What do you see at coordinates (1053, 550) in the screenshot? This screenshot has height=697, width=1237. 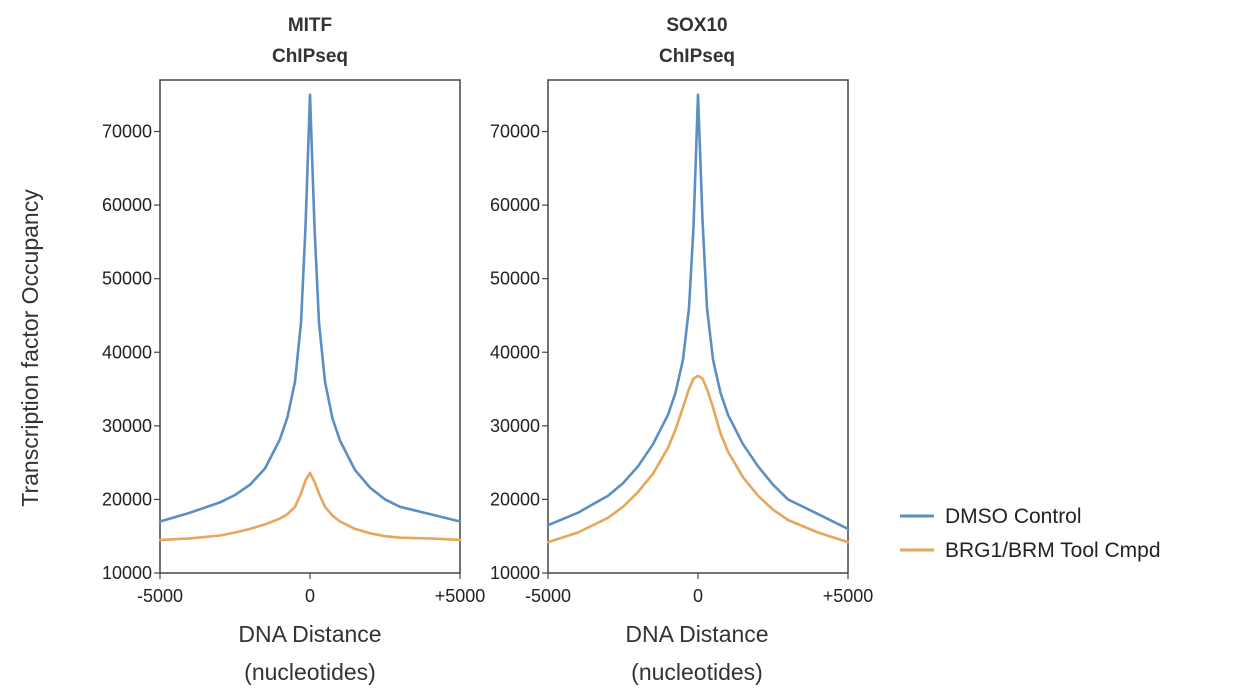 I see `legend-label-tool-cmpd: BRG1/BRM Tool Cmpd` at bounding box center [1053, 550].